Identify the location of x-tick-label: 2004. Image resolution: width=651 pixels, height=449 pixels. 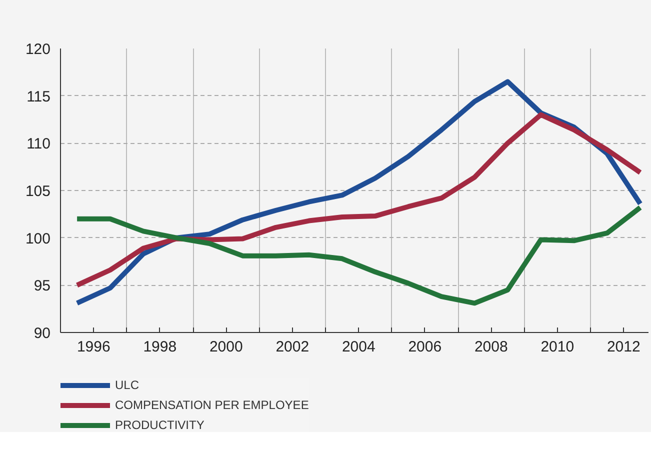
(359, 347).